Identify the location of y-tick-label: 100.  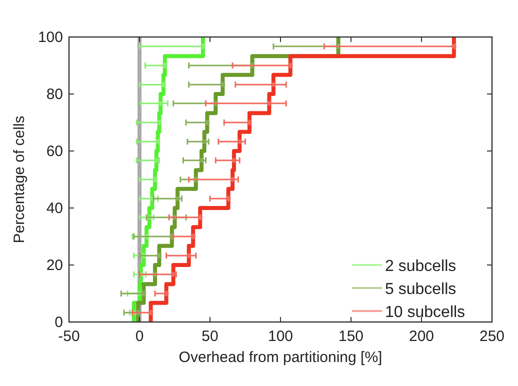
(50, 37).